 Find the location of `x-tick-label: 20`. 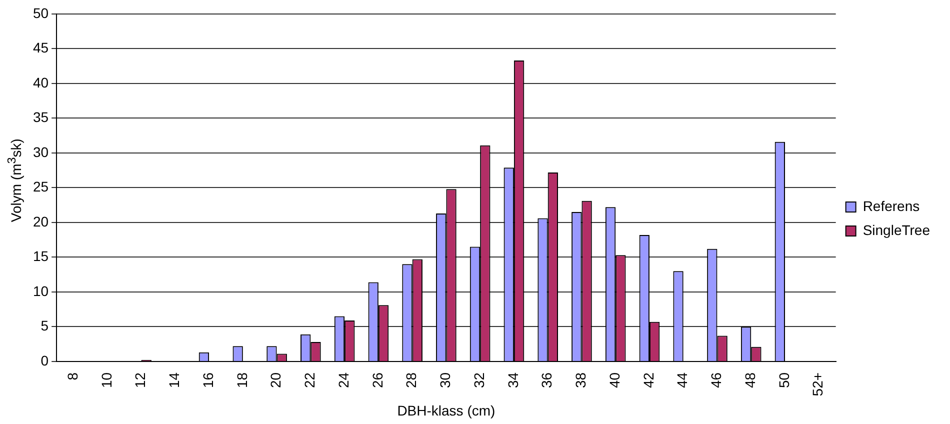

x-tick-label: 20 is located at coordinates (276, 380).